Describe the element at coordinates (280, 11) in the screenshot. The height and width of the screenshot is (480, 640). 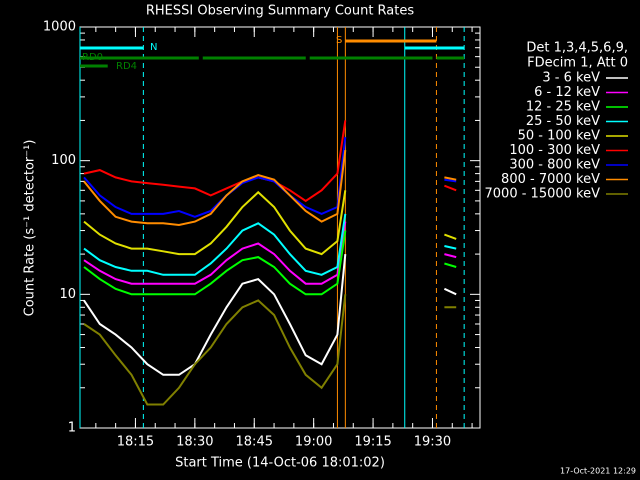
I see `chart-title: RHESSI Observing Summary Count Rates` at that location.